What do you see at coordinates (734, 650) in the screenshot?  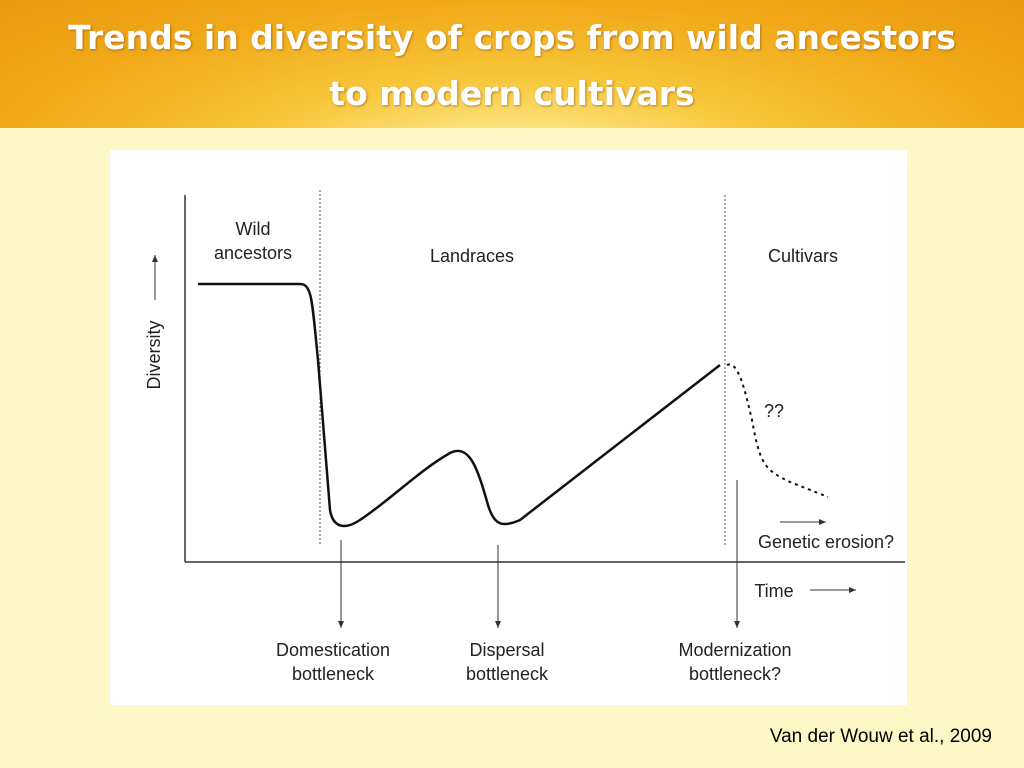 I see `bottleneck-label: Modernization` at bounding box center [734, 650].